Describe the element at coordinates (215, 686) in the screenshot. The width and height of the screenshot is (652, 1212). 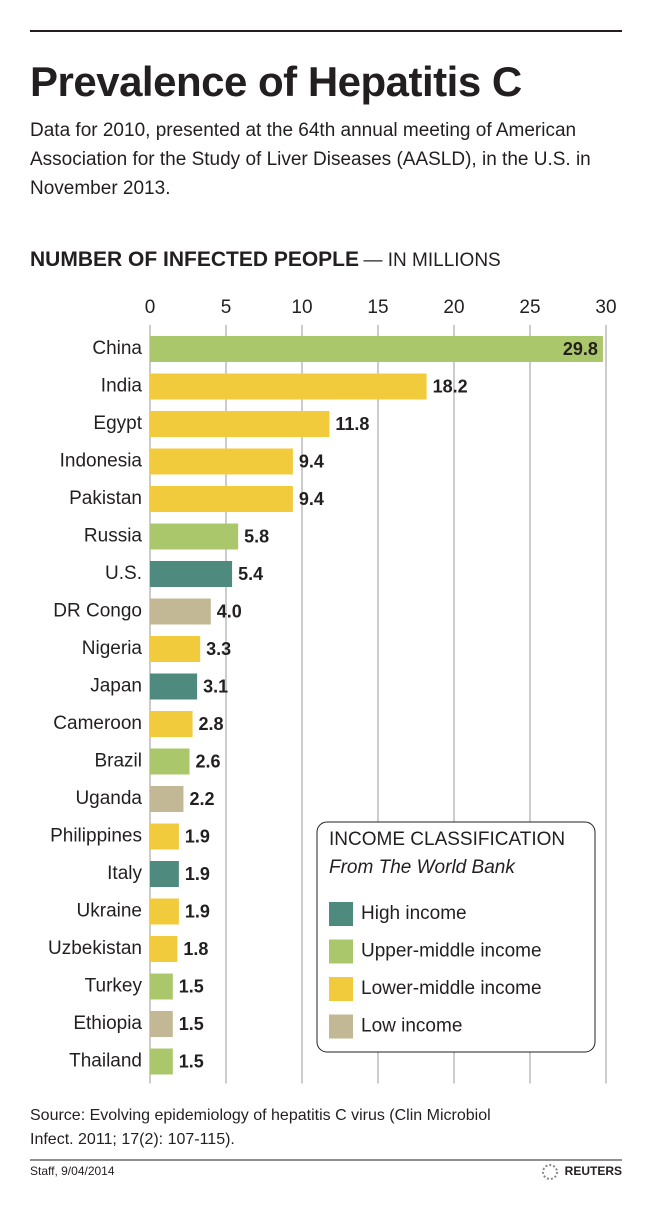
I see `value-label: 3.1` at that location.